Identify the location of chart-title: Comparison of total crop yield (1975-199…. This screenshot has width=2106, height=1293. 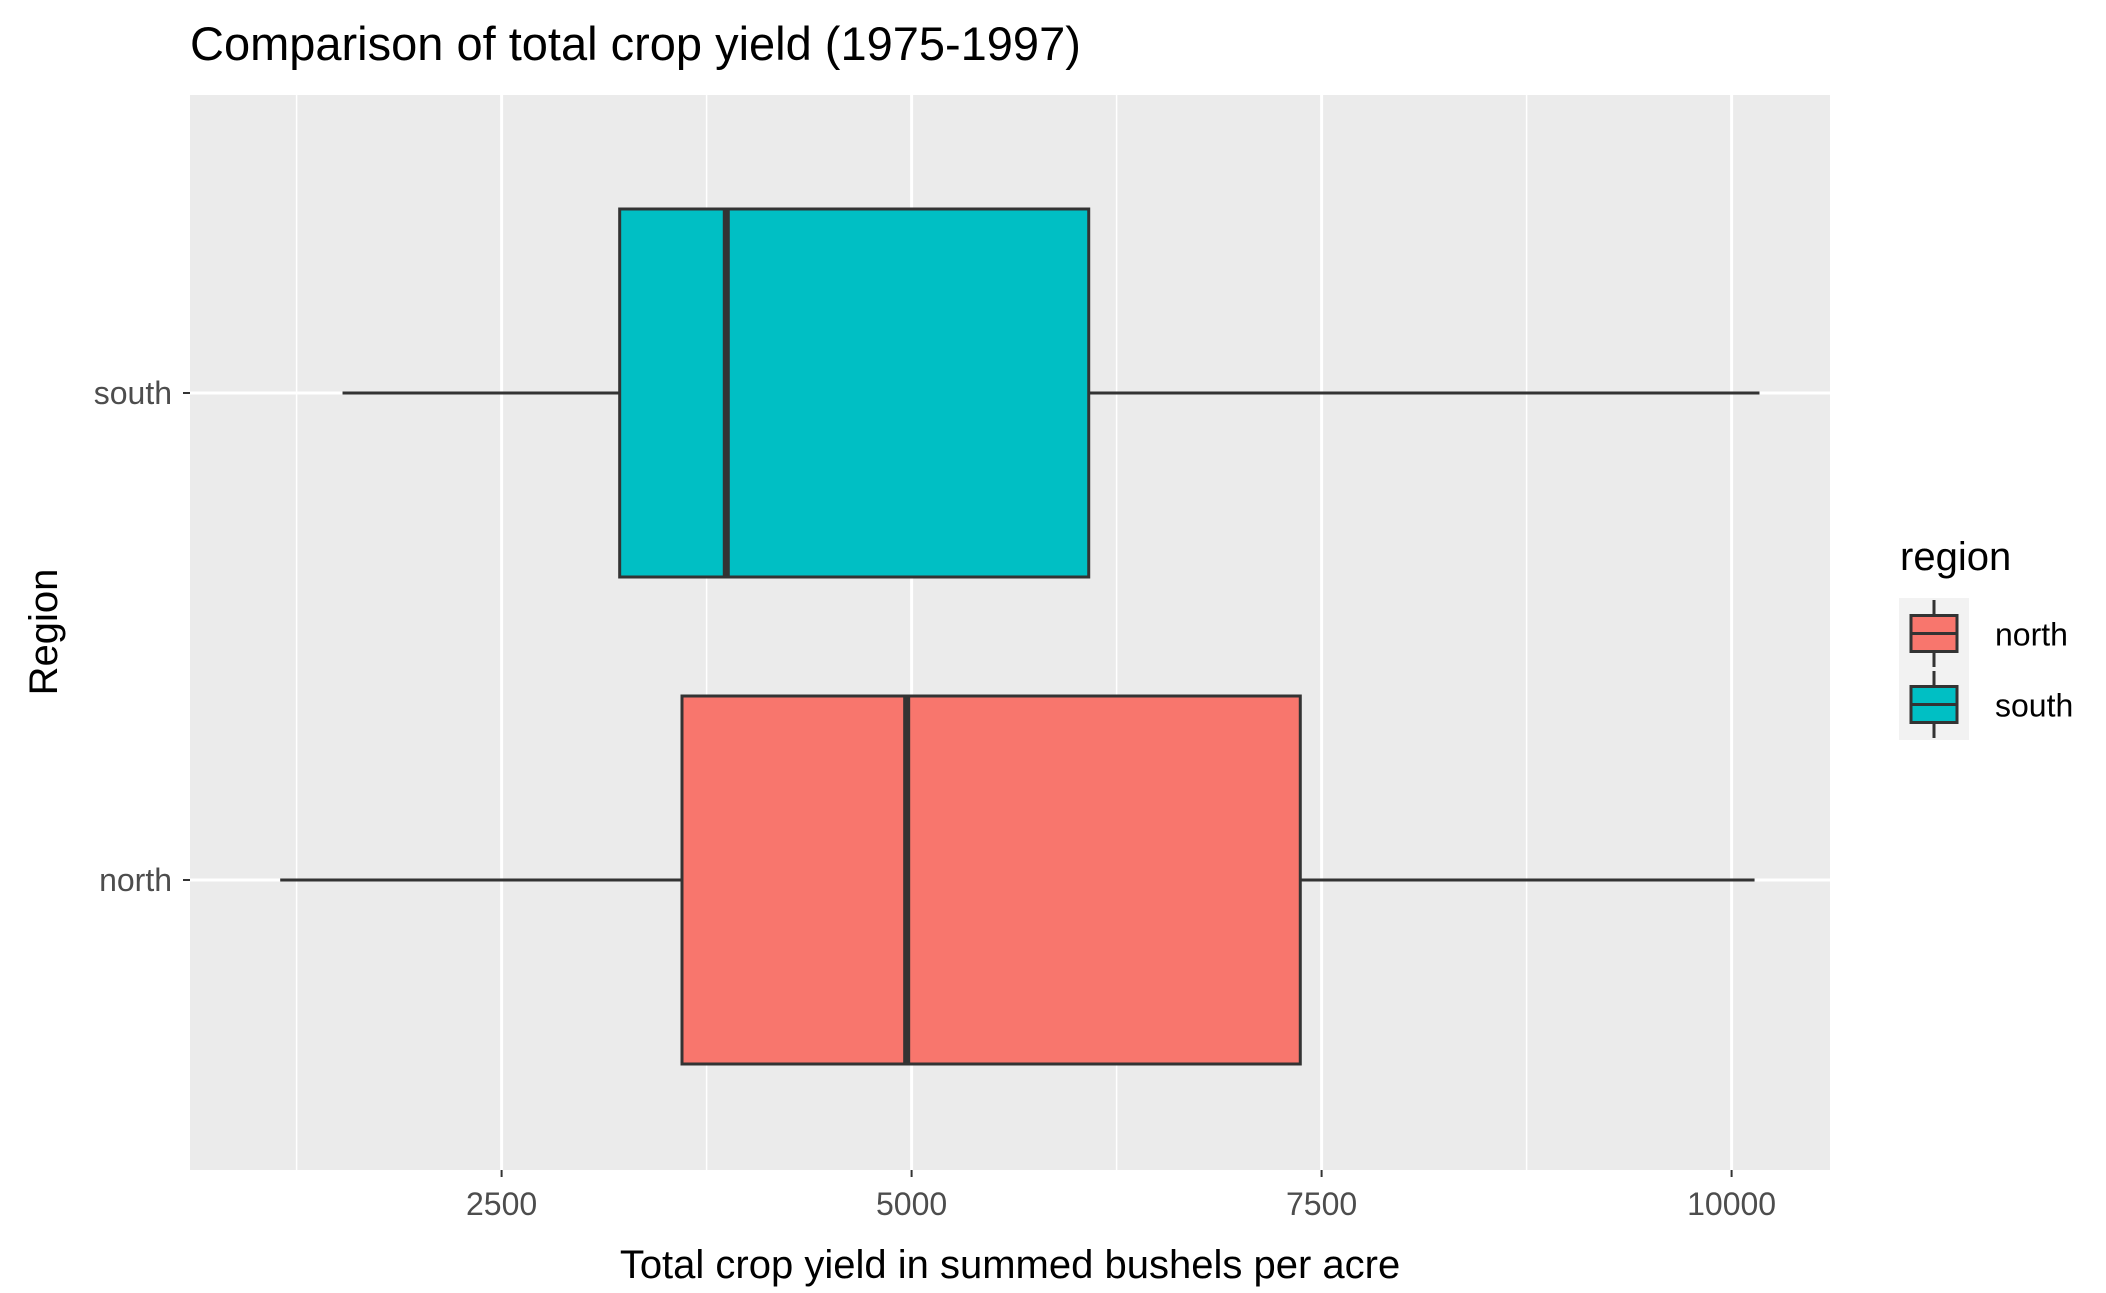
(635, 43).